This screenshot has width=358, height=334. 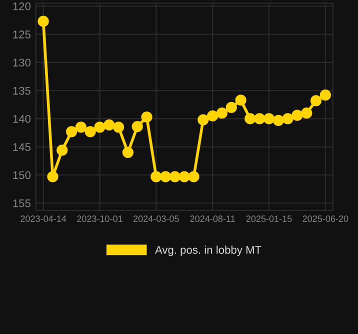 I want to click on x-tick-label: 2025-01-15, so click(x=269, y=219).